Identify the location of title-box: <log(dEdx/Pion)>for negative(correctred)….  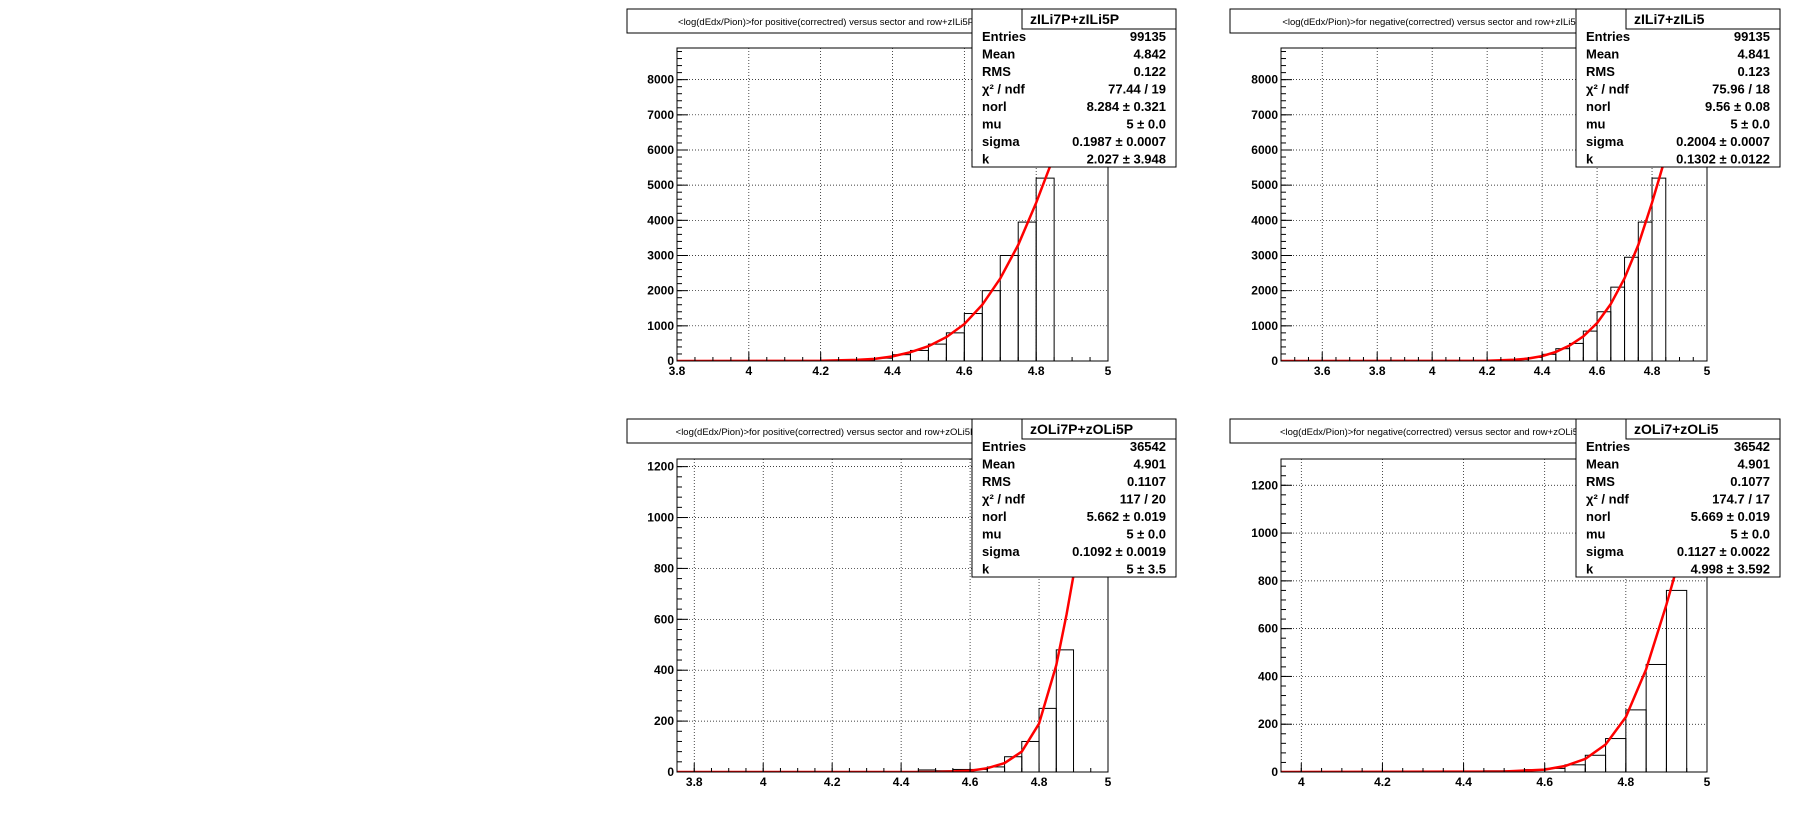
(1429, 21).